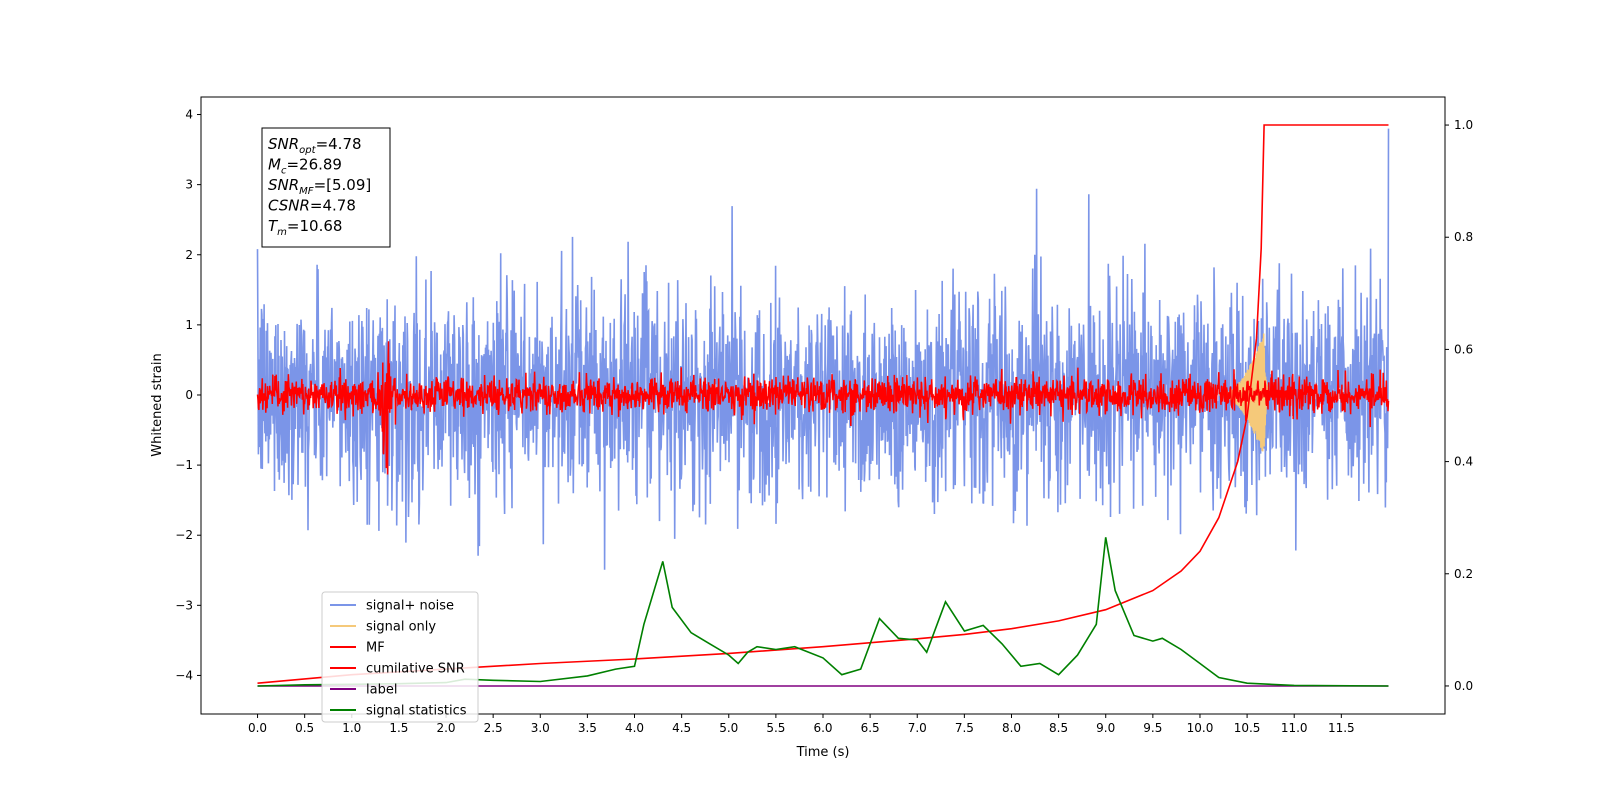 The image size is (1600, 800). I want to click on legend-entry-label: label, so click(381, 690).